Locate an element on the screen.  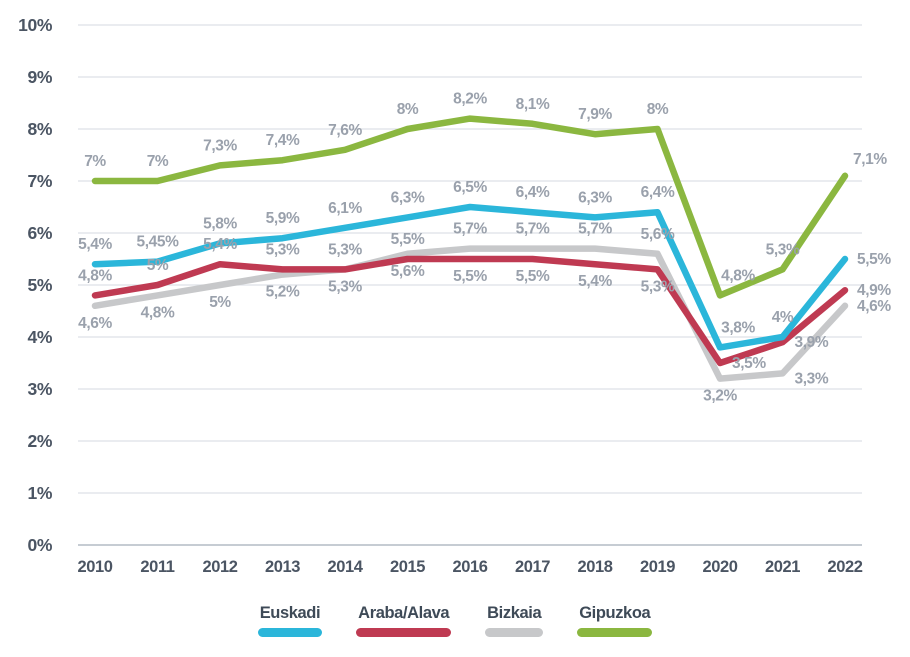
series-line-araba-alava is located at coordinates (470, 311).